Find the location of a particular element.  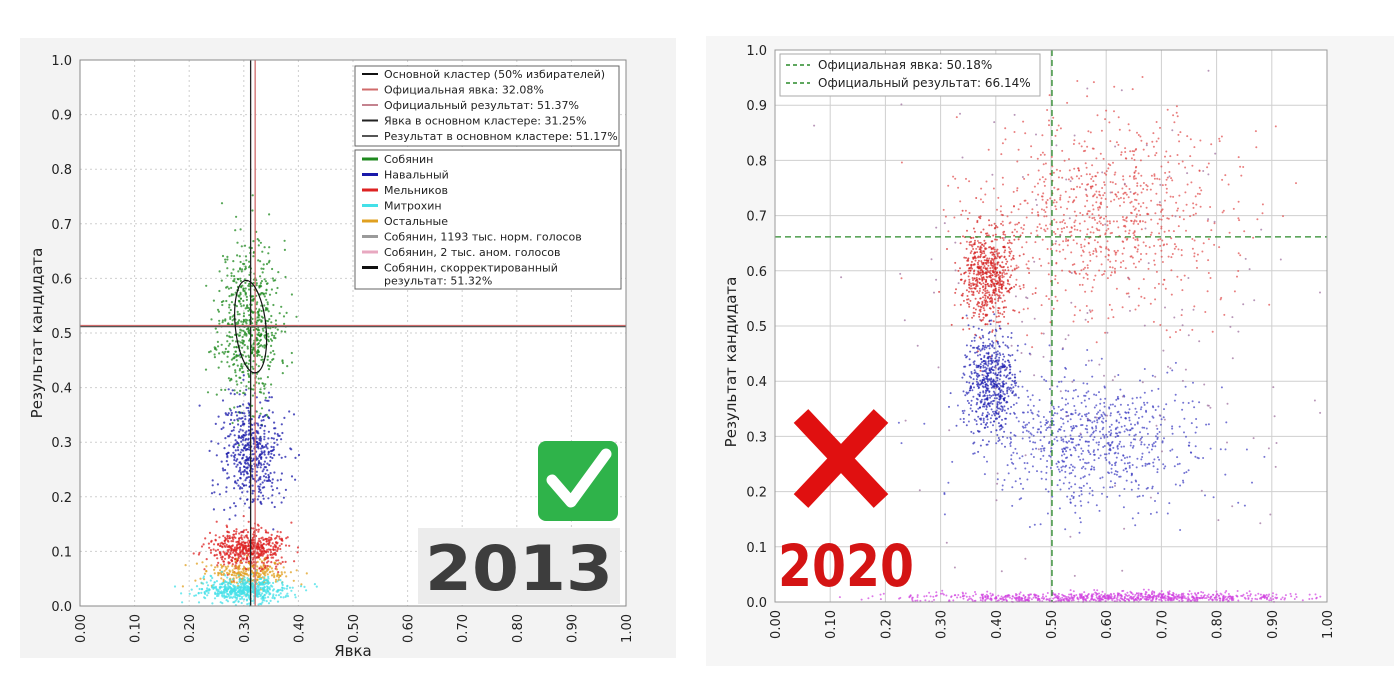

x-tick-label: 0.80 is located at coordinates (518, 628).